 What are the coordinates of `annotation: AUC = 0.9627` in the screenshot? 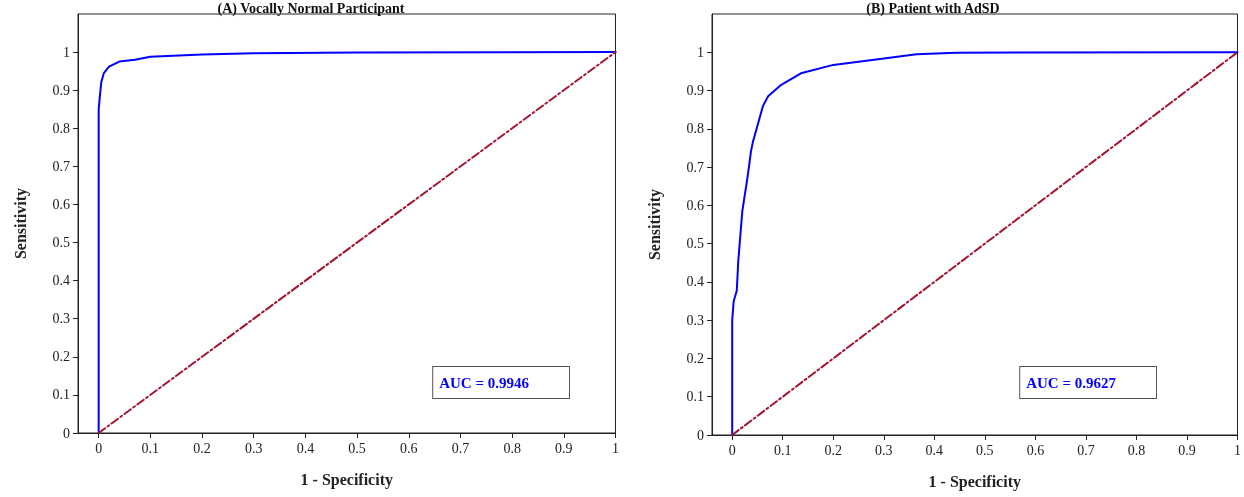 It's located at (1071, 382).